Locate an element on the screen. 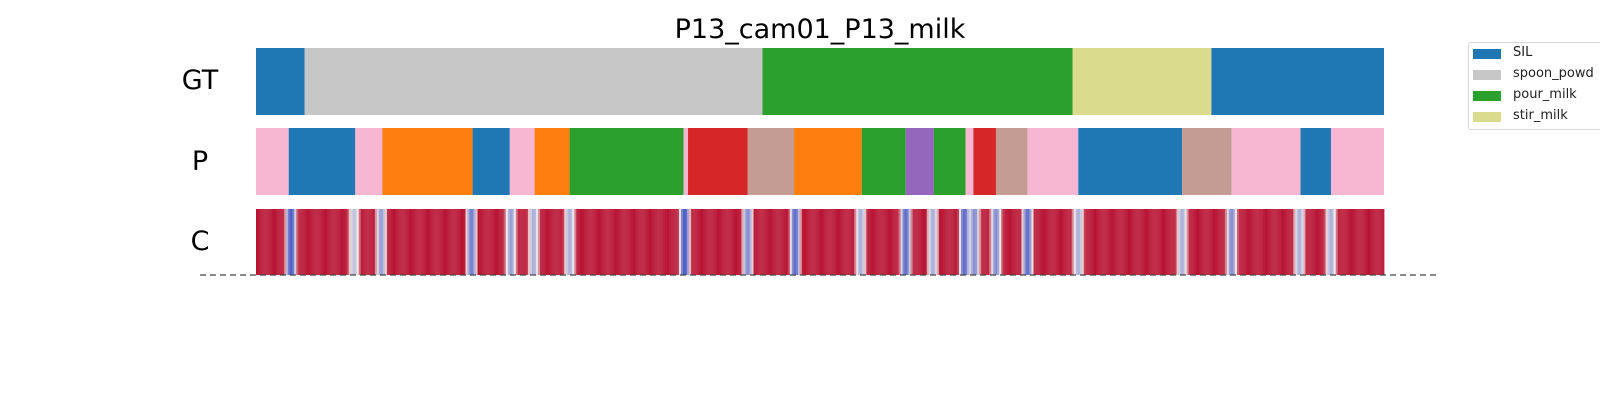  legend-label-stir-milk: stir_milk is located at coordinates (1540, 115).